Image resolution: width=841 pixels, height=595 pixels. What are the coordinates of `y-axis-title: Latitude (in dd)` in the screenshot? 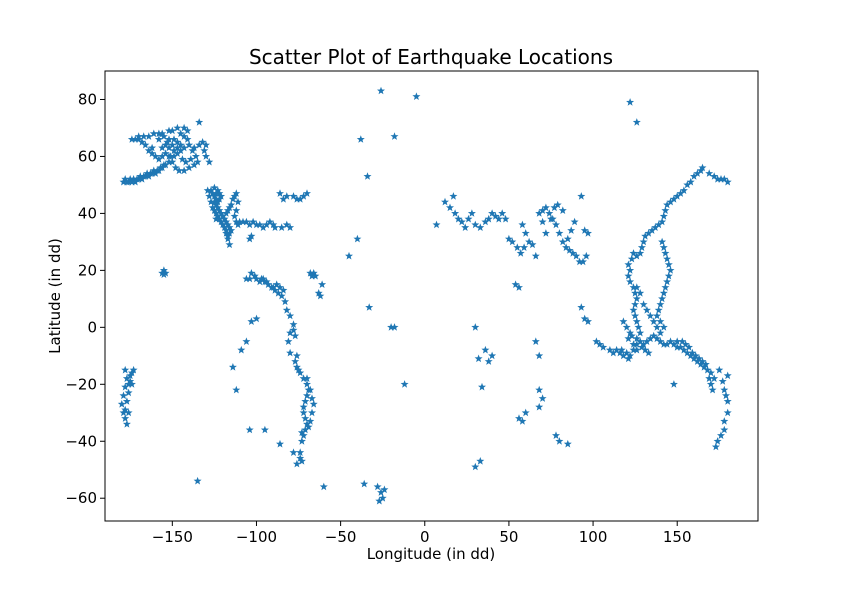 It's located at (55, 296).